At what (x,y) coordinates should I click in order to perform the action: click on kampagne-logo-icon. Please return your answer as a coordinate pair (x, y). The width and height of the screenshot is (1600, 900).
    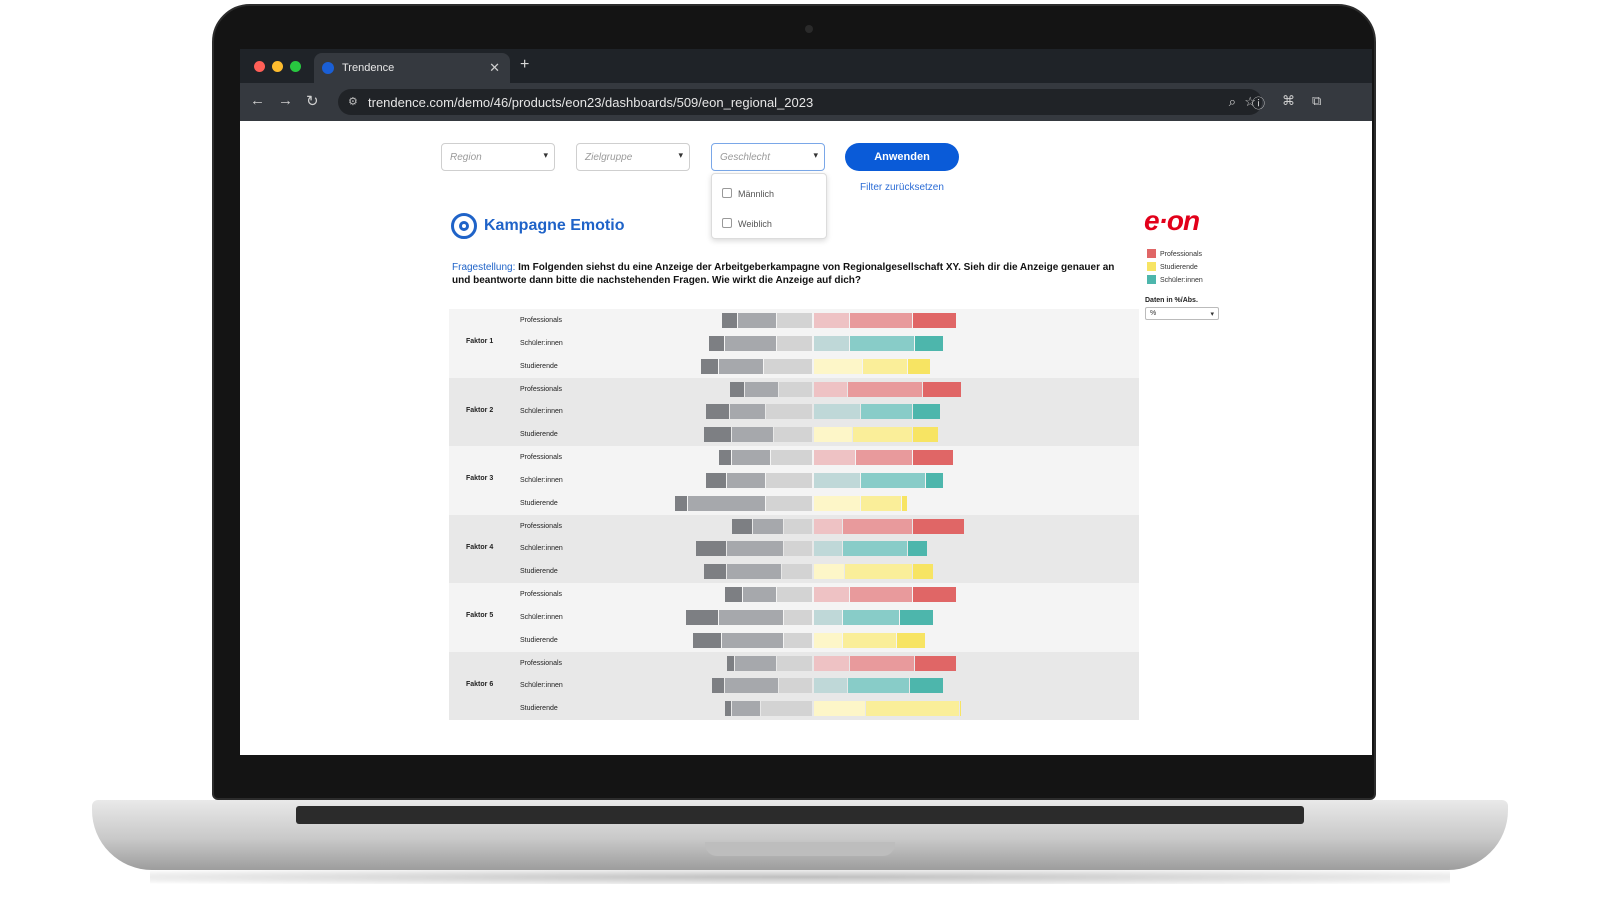
    Looking at the image, I should click on (464, 226).